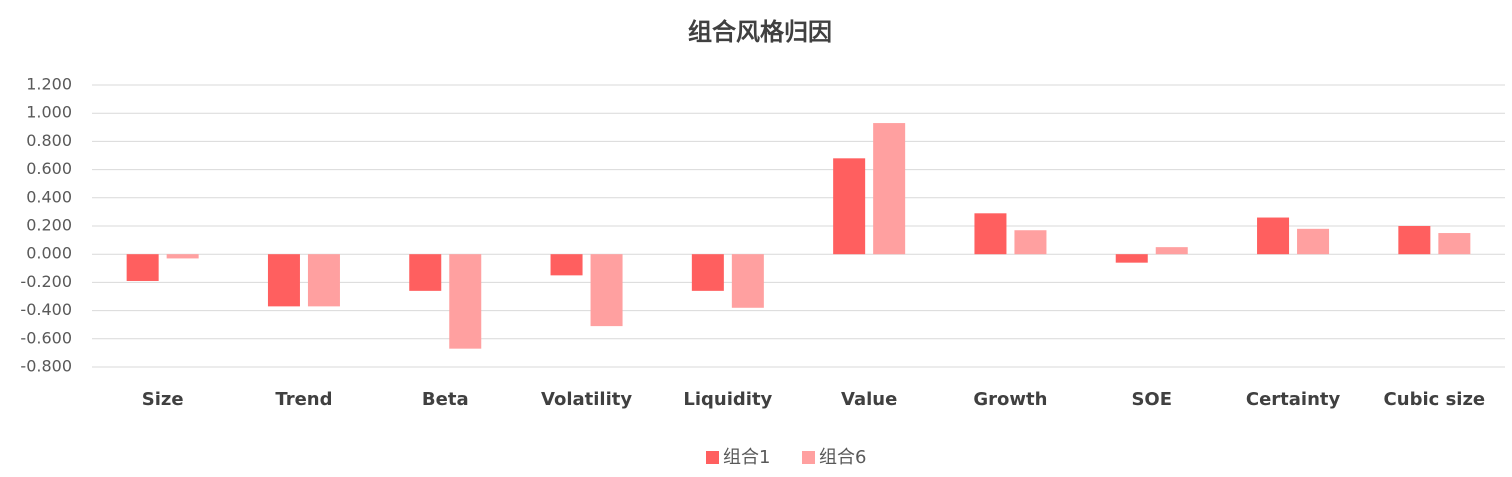 The height and width of the screenshot is (477, 1512). Describe the element at coordinates (49, 84) in the screenshot. I see `y-tick-label: 1.200` at that location.